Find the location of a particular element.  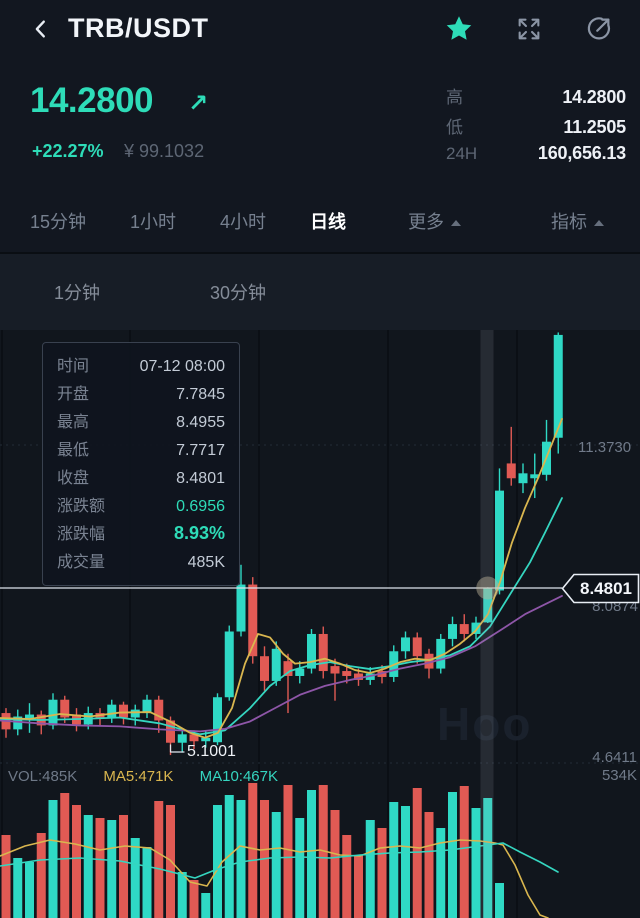

price-badge: 8.4801 is located at coordinates (600, 588).